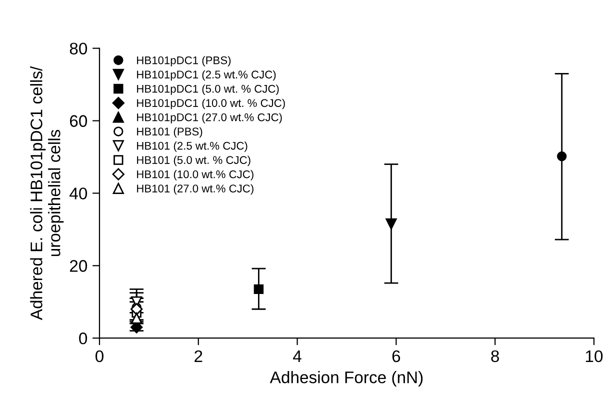 Image resolution: width=603 pixels, height=420 pixels. What do you see at coordinates (594, 356) in the screenshot?
I see `x-tick-label: 10` at bounding box center [594, 356].